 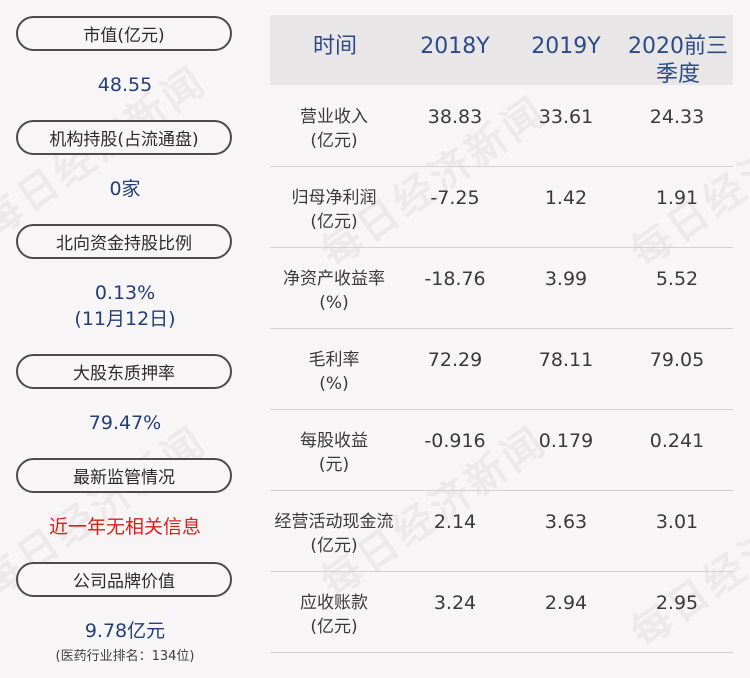 I want to click on table-row: 经营活动现金流 (亿元) 2.14 3.63 3.01, so click(x=501, y=531).